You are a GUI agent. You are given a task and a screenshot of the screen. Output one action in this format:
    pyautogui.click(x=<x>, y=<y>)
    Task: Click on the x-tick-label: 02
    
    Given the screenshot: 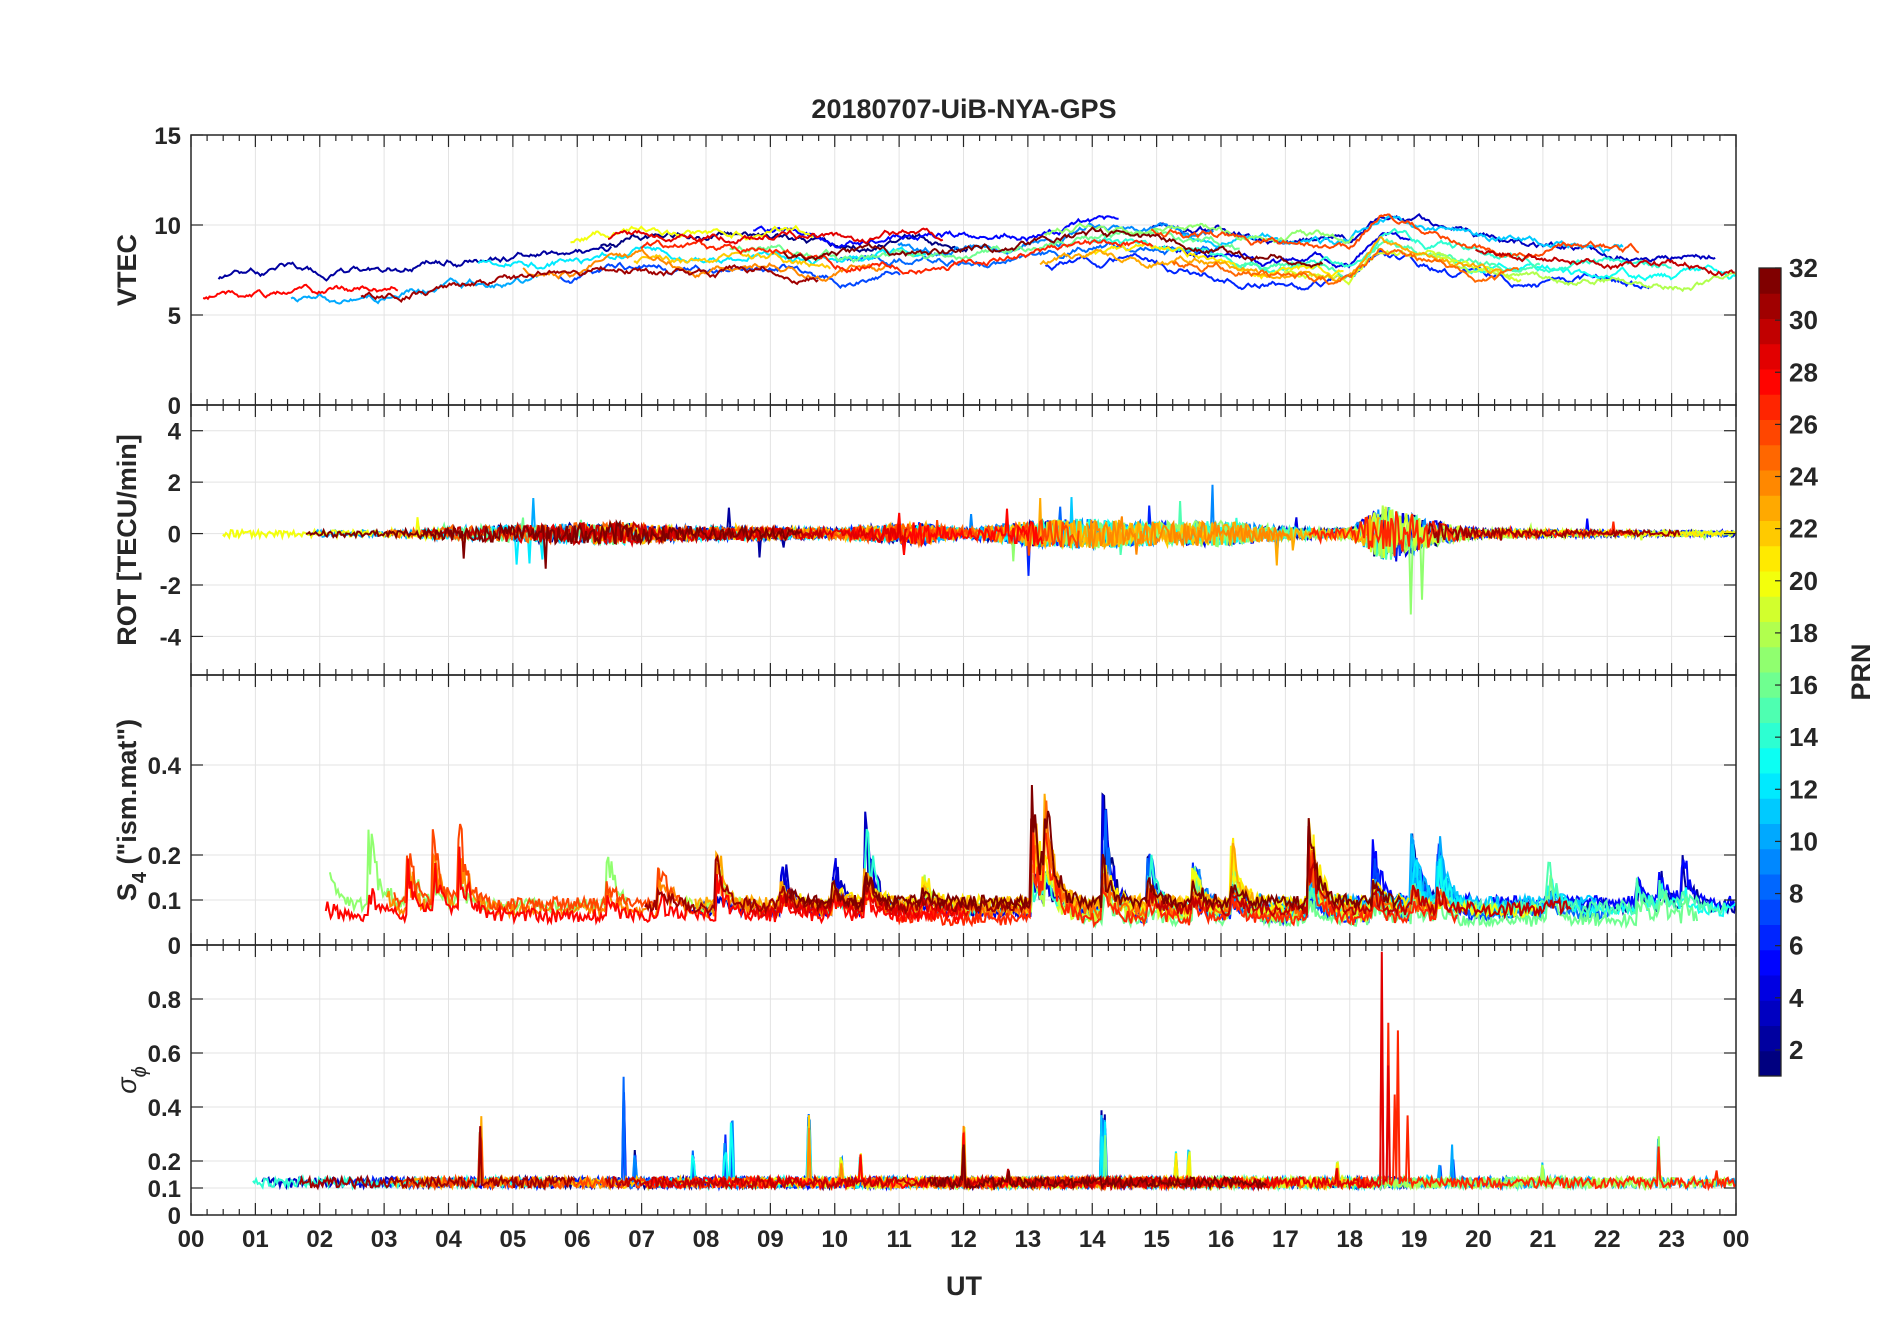 What is the action you would take?
    pyautogui.click(x=319, y=1239)
    